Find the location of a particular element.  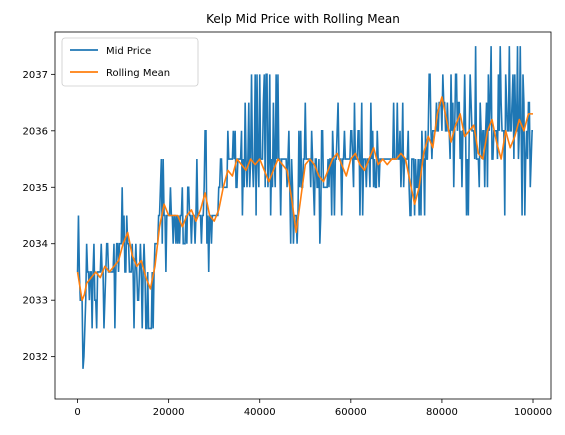

y-tick-label: 2035 is located at coordinates (35, 188).